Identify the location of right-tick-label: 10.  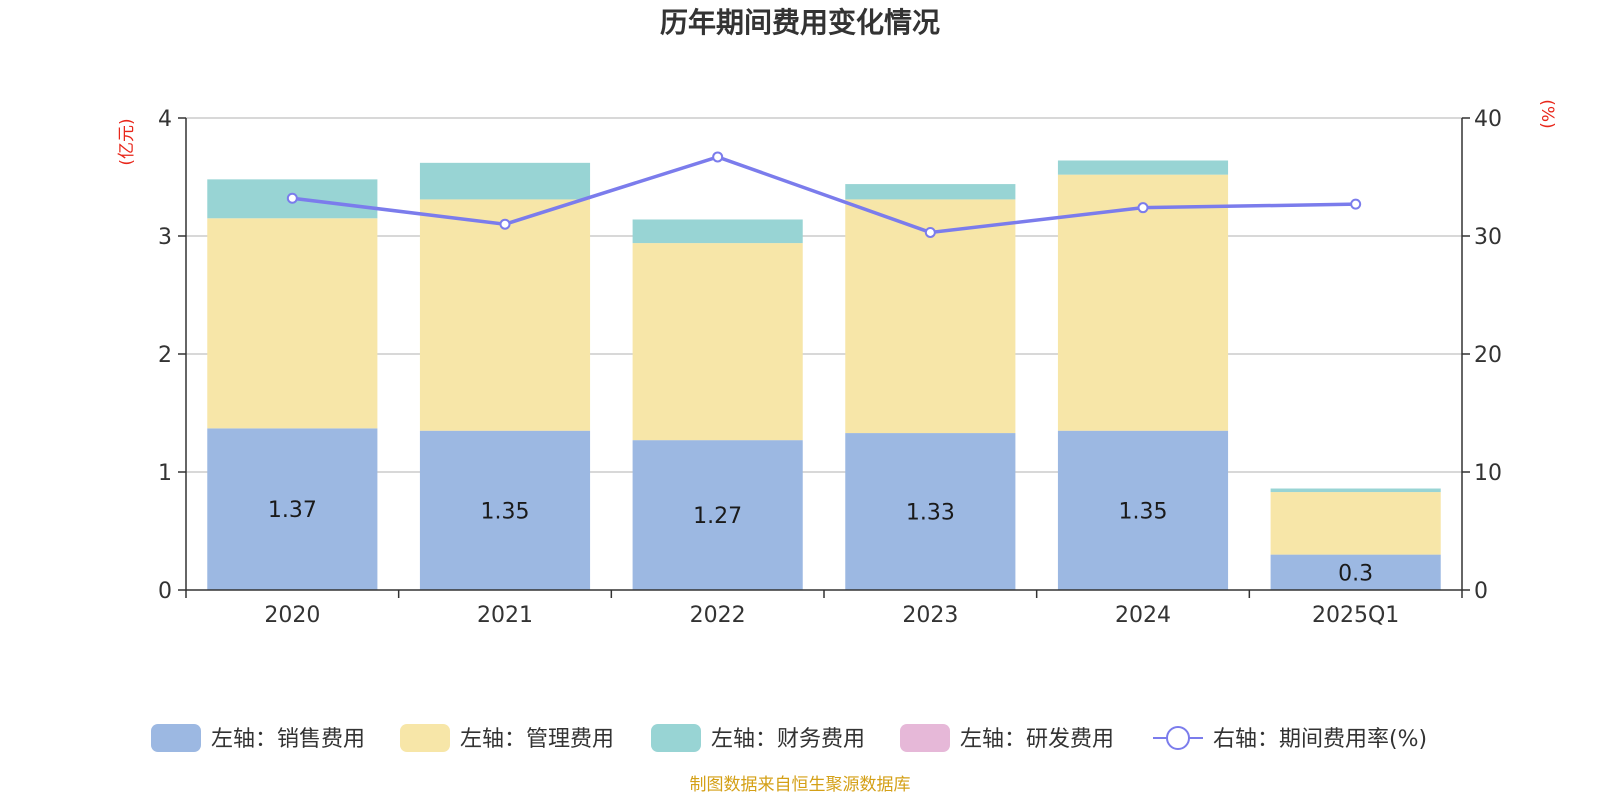
(1488, 473).